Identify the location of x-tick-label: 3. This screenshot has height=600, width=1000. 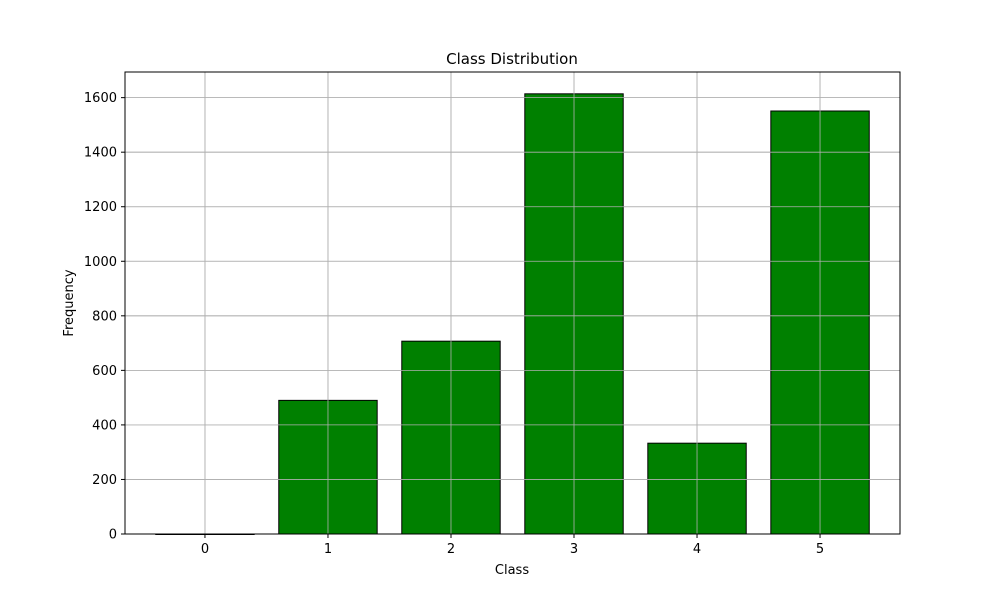
(574, 549).